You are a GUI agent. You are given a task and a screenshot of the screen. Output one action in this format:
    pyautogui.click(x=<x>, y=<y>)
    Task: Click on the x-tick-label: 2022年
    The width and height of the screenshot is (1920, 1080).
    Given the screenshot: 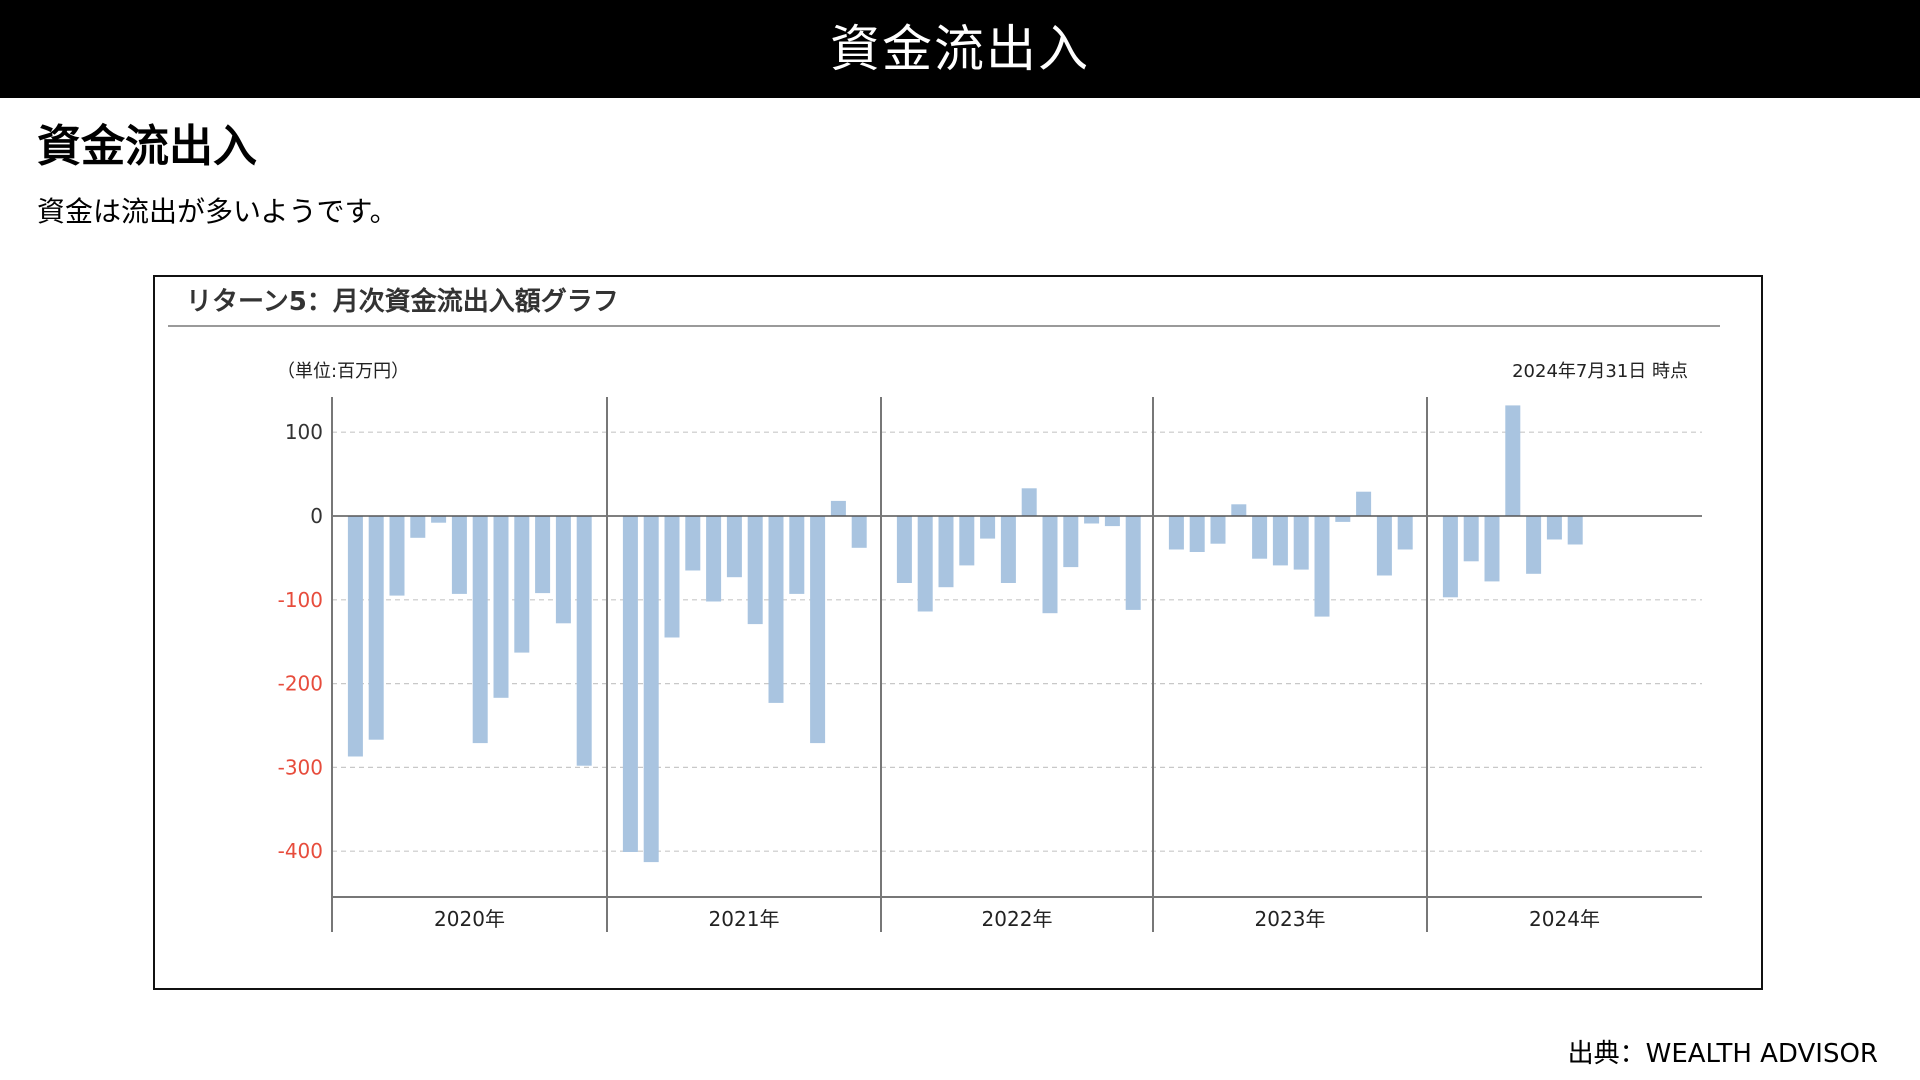 What is the action you would take?
    pyautogui.click(x=1017, y=919)
    